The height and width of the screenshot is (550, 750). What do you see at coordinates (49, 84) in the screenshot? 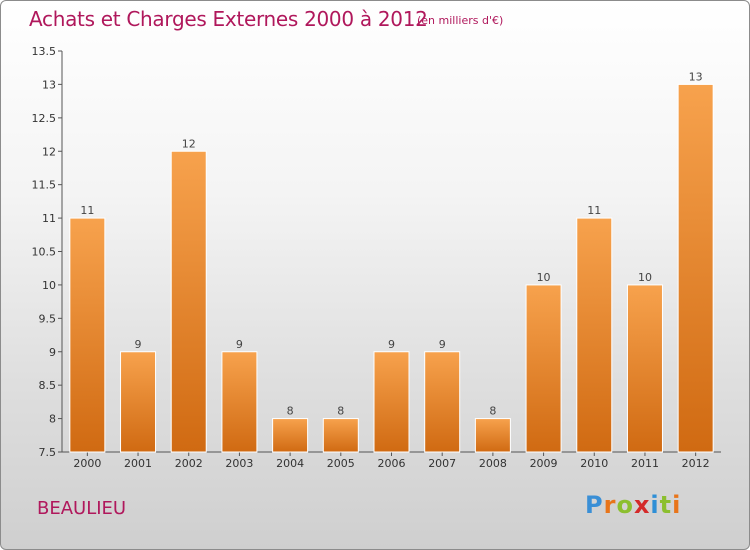
I see `y-tick-label: 13` at bounding box center [49, 84].